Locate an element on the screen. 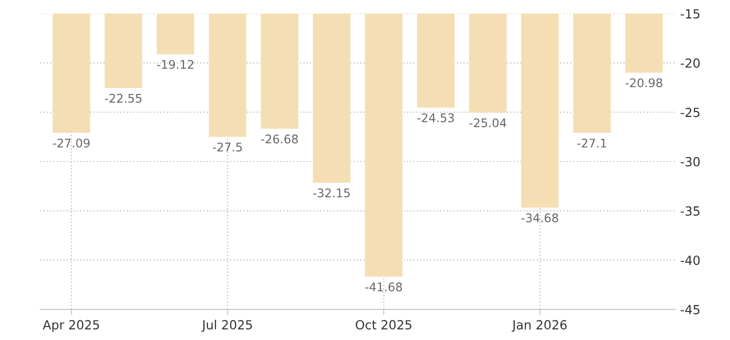 Image resolution: width=730 pixels, height=340 pixels. data-label: -20.98 is located at coordinates (644, 83).